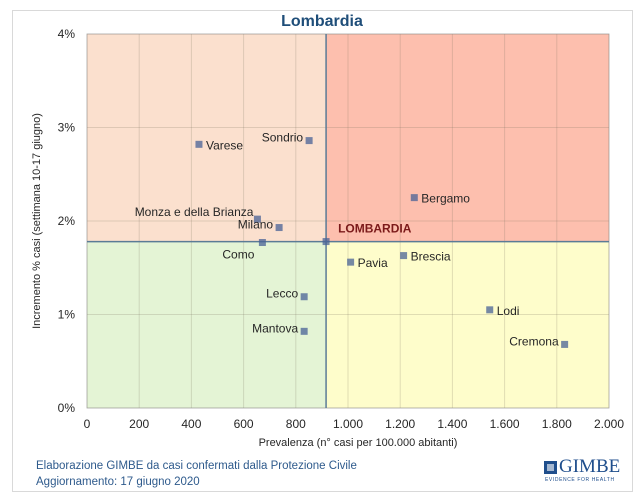 This screenshot has height=500, width=644. What do you see at coordinates (139, 424) in the screenshot?
I see `x-tick-label: 200` at bounding box center [139, 424].